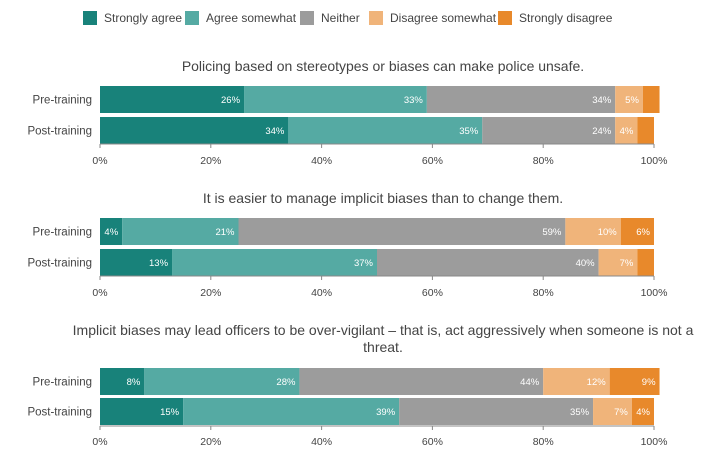  Describe the element at coordinates (143, 18) in the screenshot. I see `legend-label: Strongly agree` at that location.